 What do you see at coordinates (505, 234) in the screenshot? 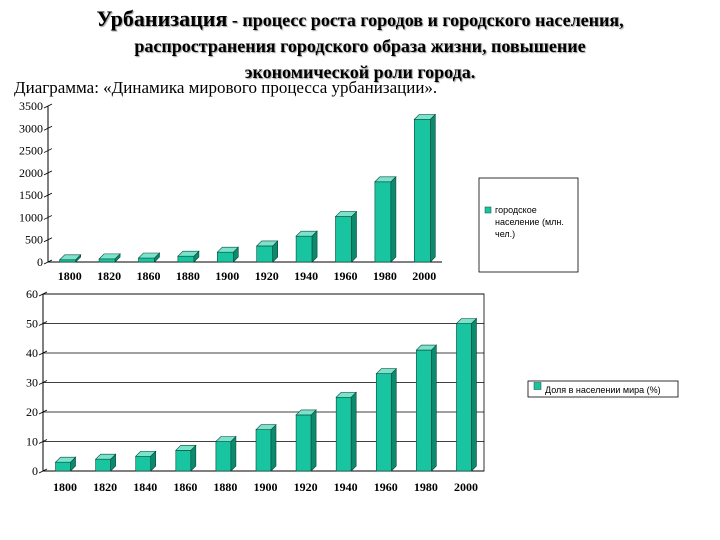
I see `legend-label: чел.)` at bounding box center [505, 234].